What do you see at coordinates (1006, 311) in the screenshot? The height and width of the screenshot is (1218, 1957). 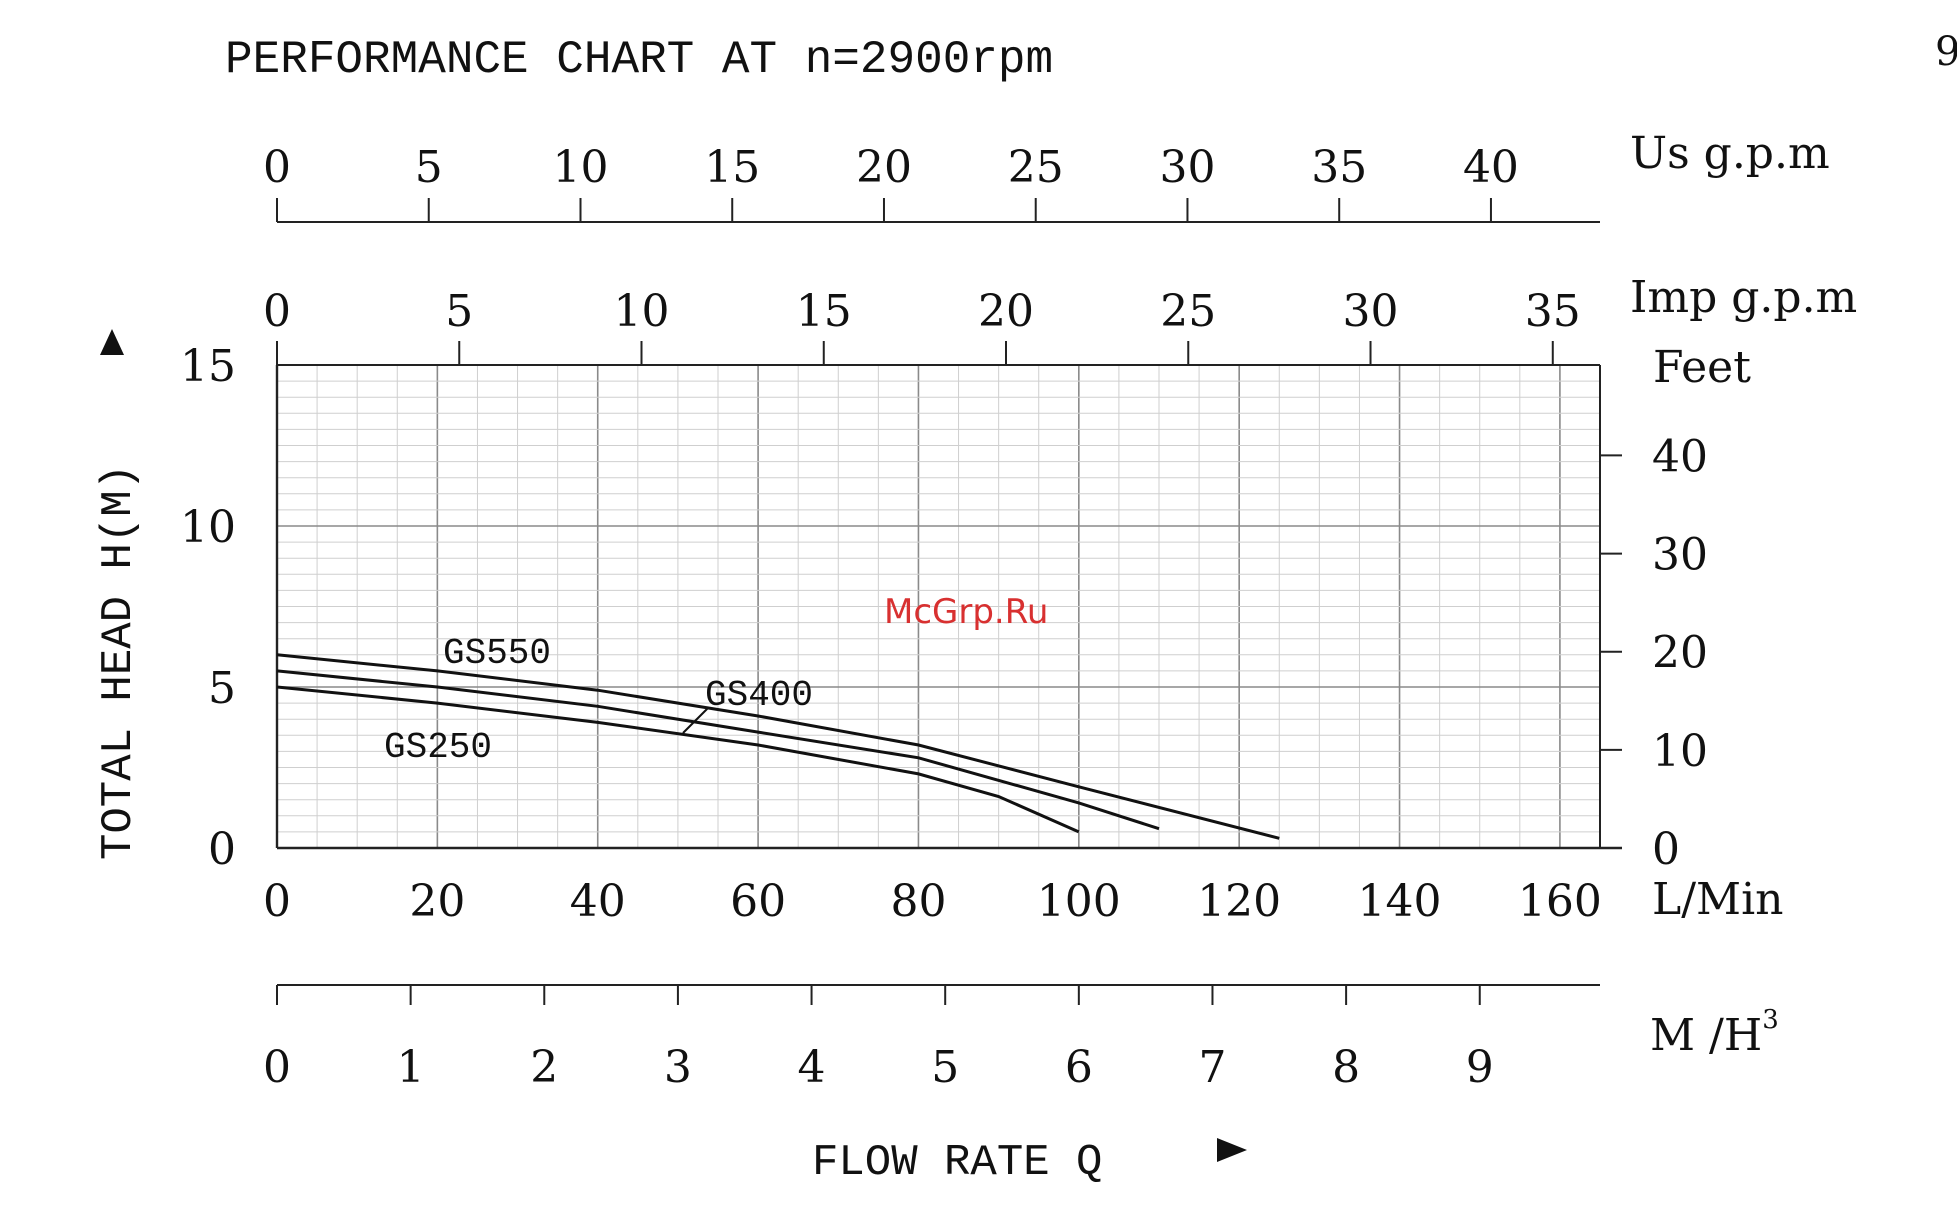 I see `imp-gpm-tick-label: 20` at bounding box center [1006, 311].